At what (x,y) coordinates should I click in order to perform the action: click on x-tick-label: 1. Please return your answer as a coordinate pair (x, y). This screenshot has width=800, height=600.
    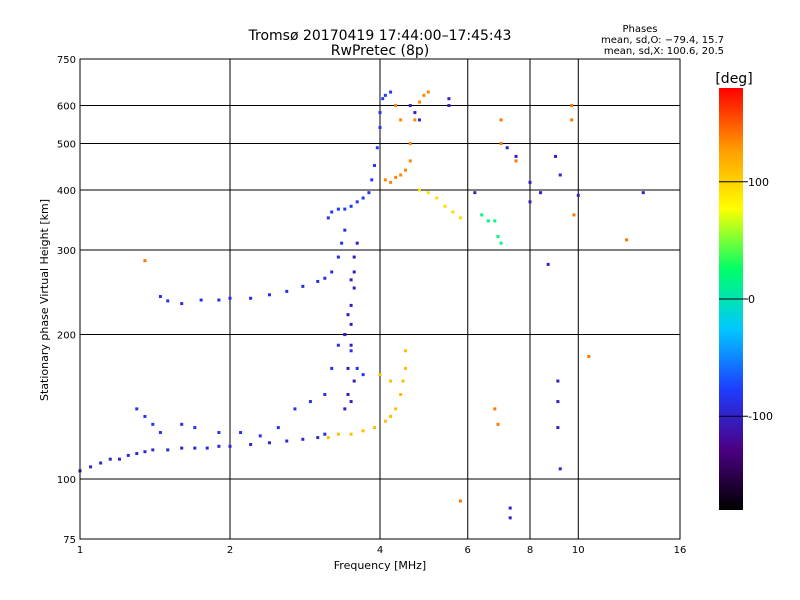
    Looking at the image, I should click on (80, 550).